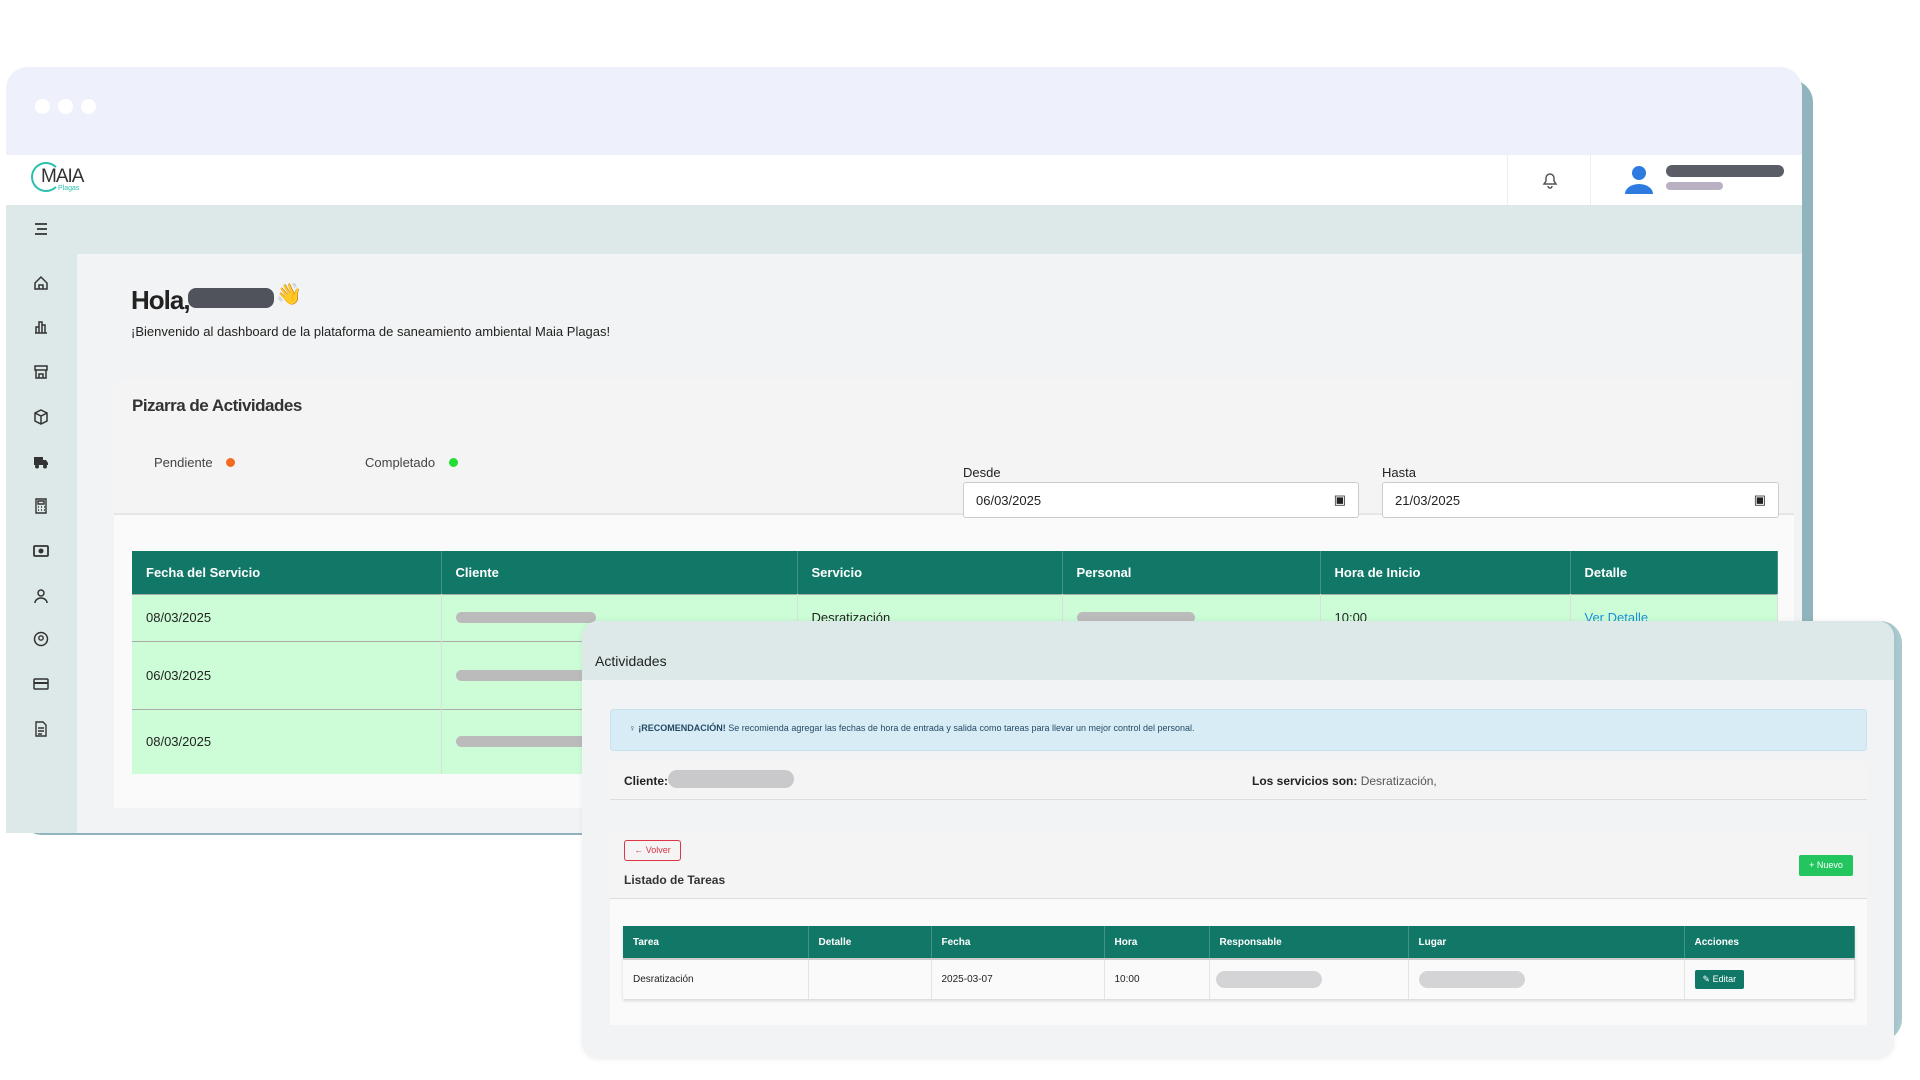  I want to click on cell-detalle, so click(870, 978).